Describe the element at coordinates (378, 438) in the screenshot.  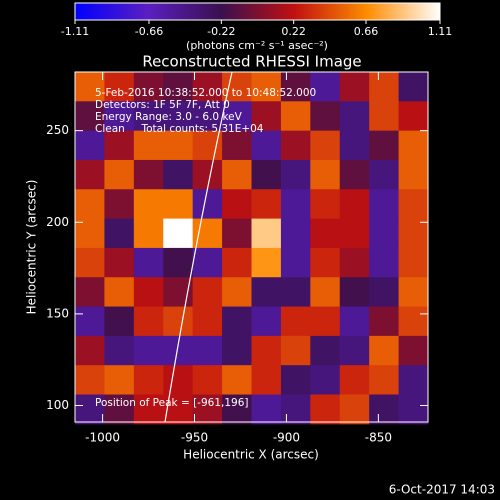
I see `x-tick-label: -850` at that location.